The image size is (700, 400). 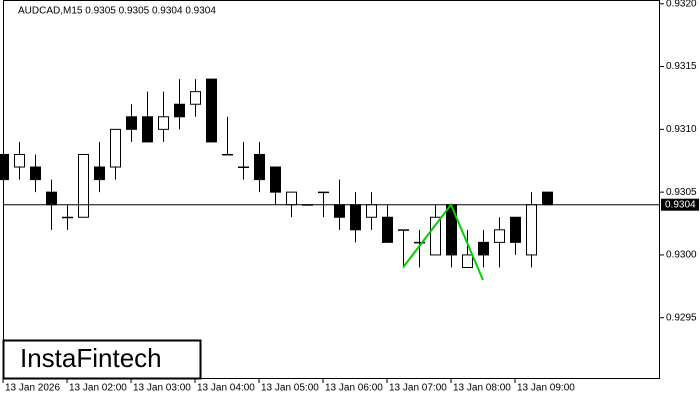 What do you see at coordinates (91, 358) in the screenshot?
I see `logo: InstaFintech` at bounding box center [91, 358].